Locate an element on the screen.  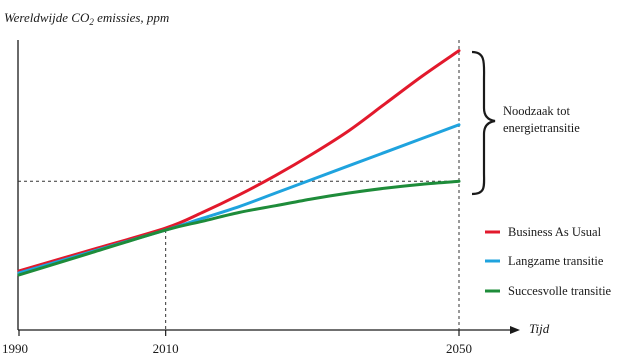
legend-label-2: Succesvolle transitie is located at coordinates (560, 291).